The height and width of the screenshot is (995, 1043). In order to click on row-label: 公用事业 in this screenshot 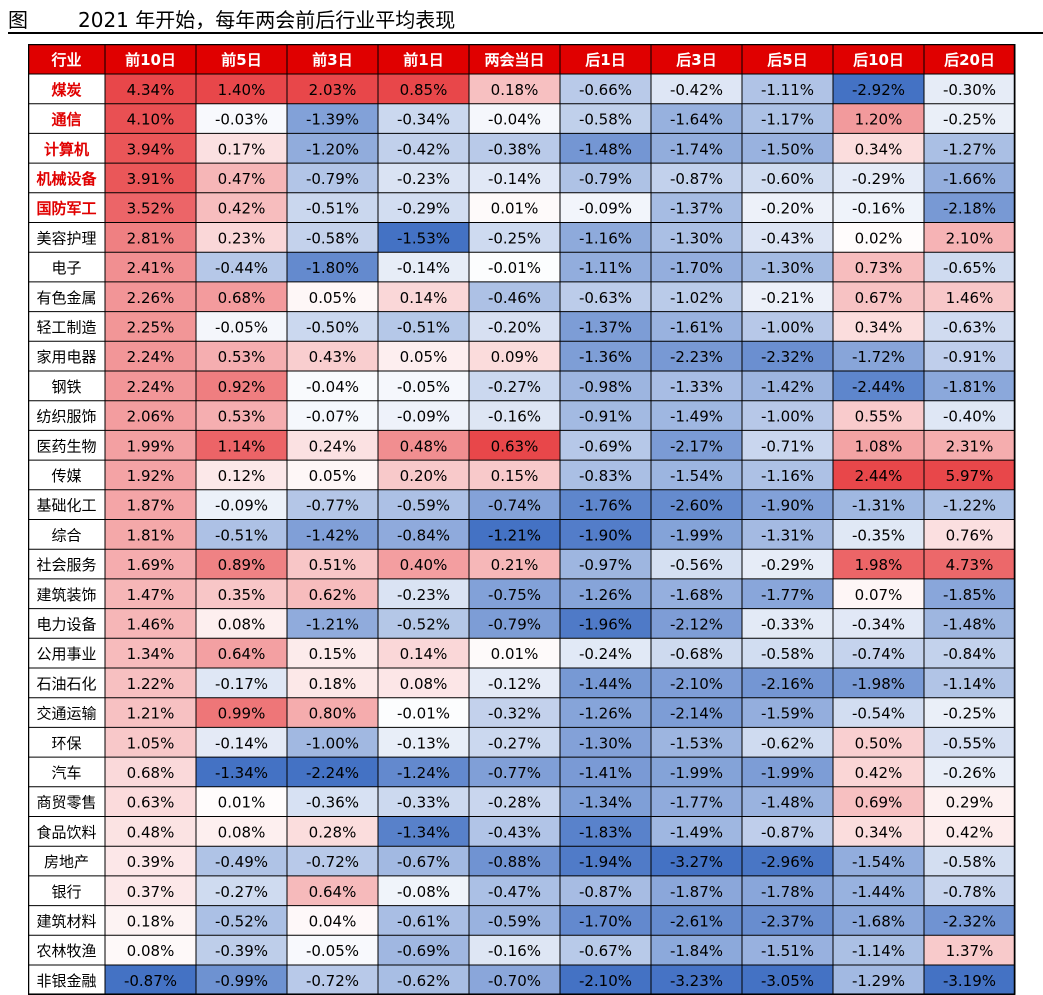, I will do `click(66, 654)`.